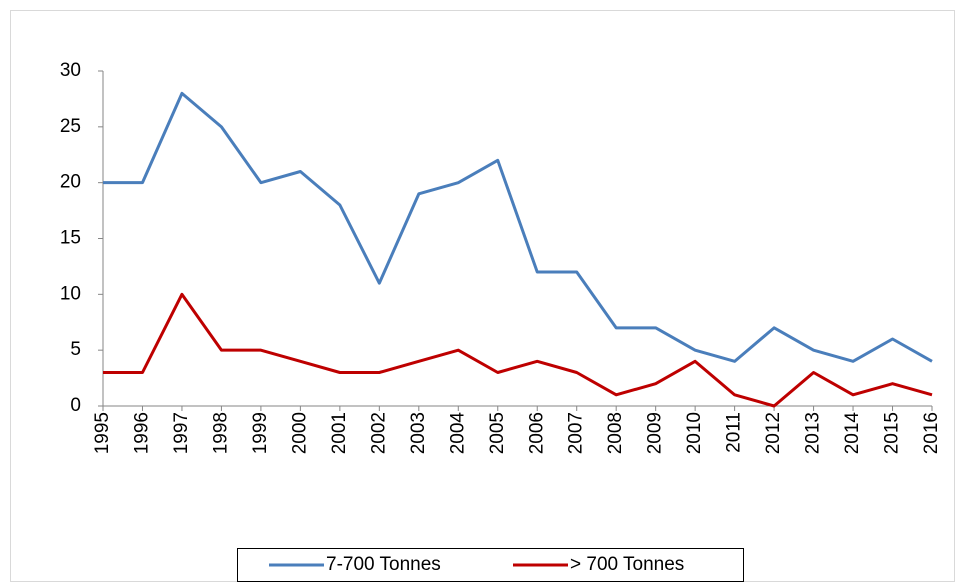 The width and height of the screenshot is (956, 587). What do you see at coordinates (70, 293) in the screenshot?
I see `y-tick-label: 10` at bounding box center [70, 293].